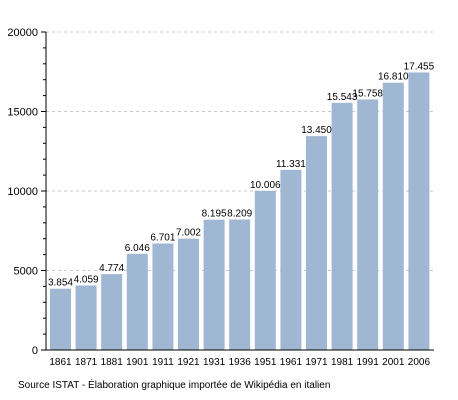 This screenshot has height=400, width=458. I want to click on y-tick-label: 0, so click(35, 351).